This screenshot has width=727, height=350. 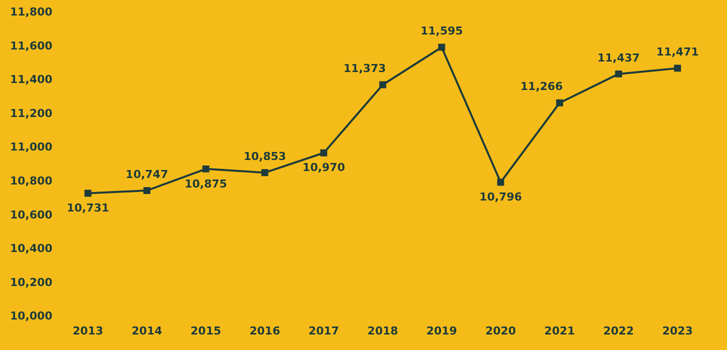 What do you see at coordinates (88, 208) in the screenshot?
I see `data-label: 10,731` at bounding box center [88, 208].